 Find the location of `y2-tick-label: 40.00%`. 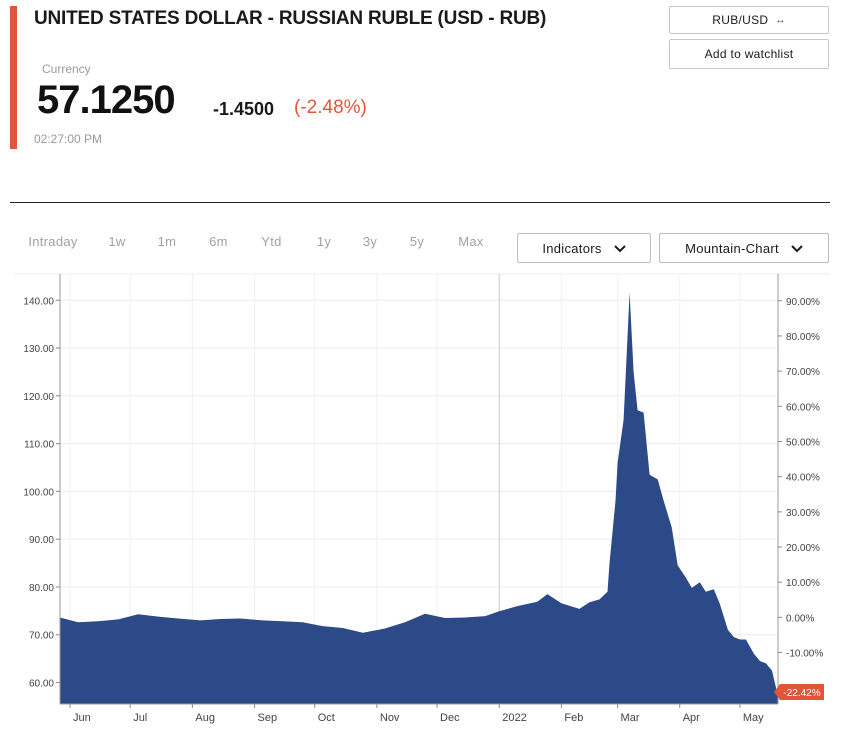

y2-tick-label: 40.00% is located at coordinates (803, 478).